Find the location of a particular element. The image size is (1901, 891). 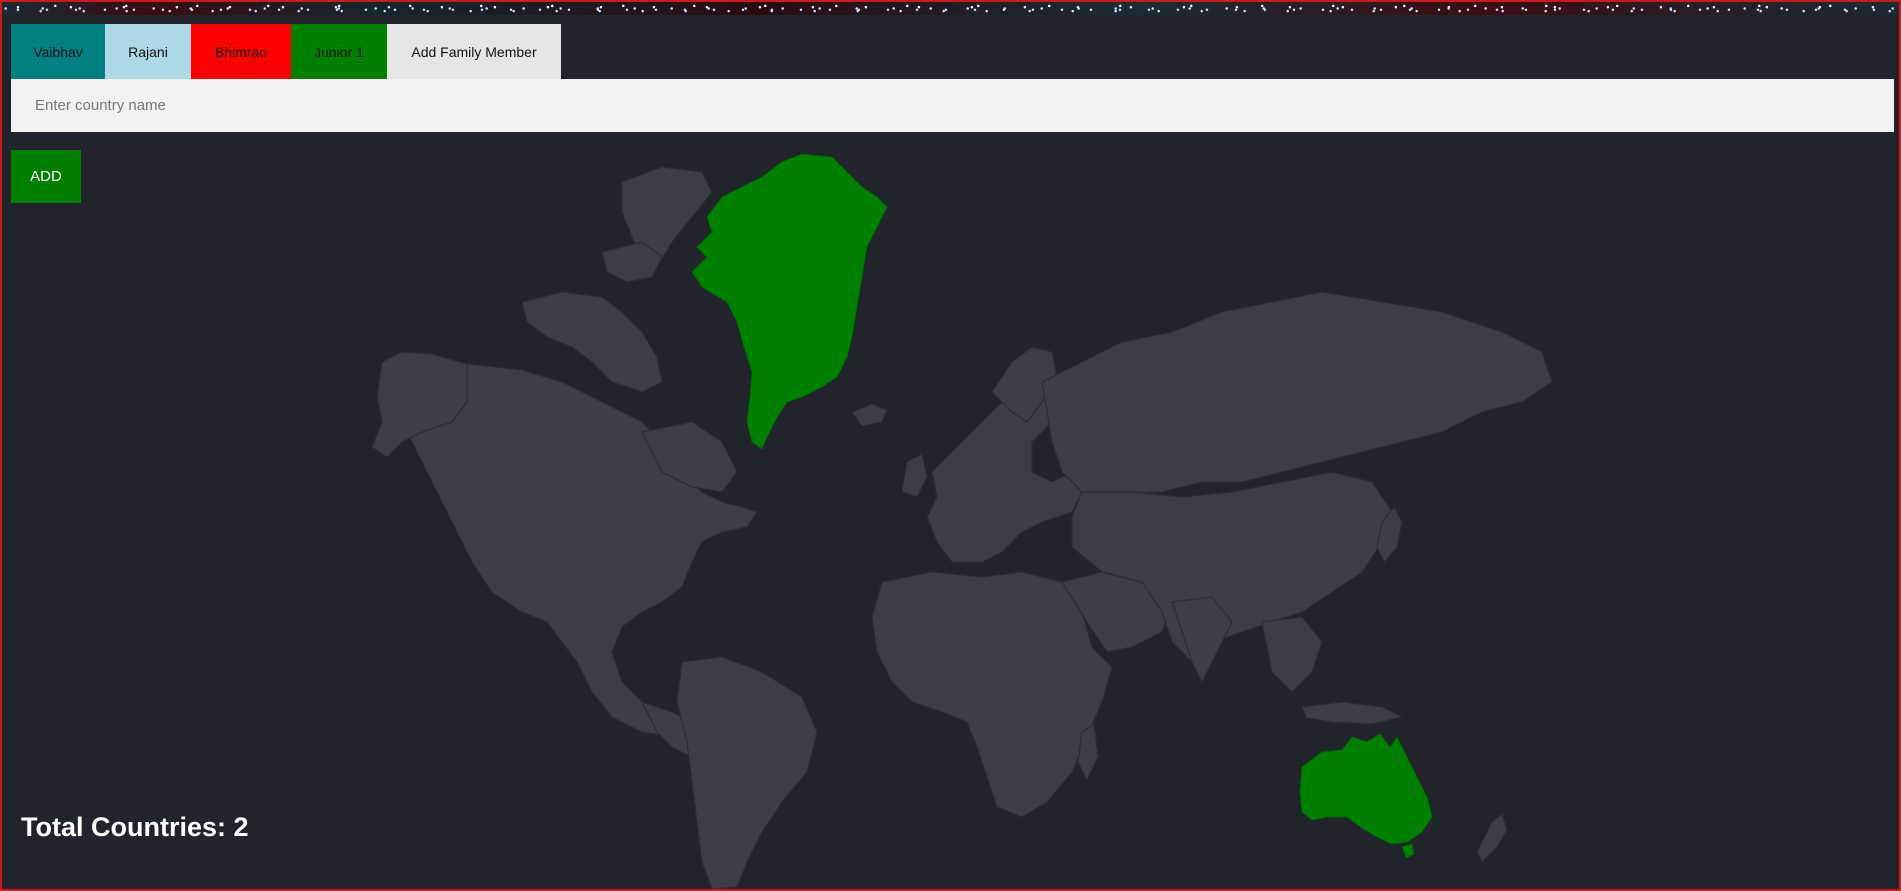

map-alaska is located at coordinates (419, 404).